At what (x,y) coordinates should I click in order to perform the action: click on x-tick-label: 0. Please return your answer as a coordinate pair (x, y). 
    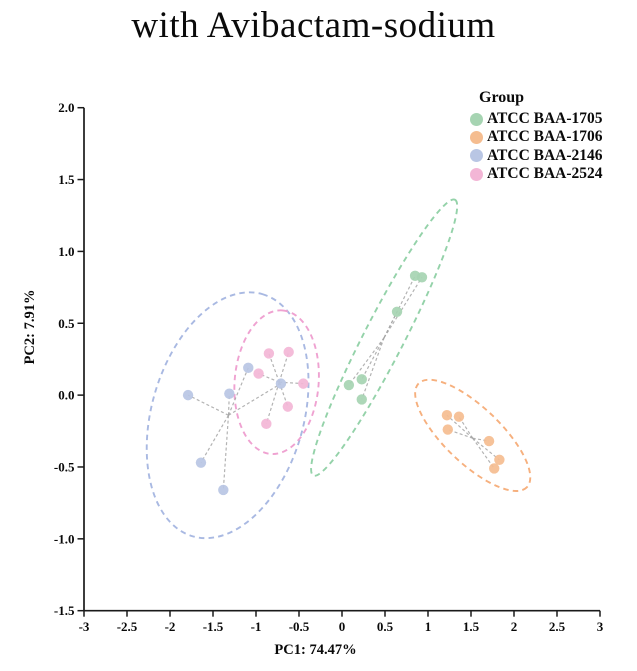
    Looking at the image, I should click on (342, 626).